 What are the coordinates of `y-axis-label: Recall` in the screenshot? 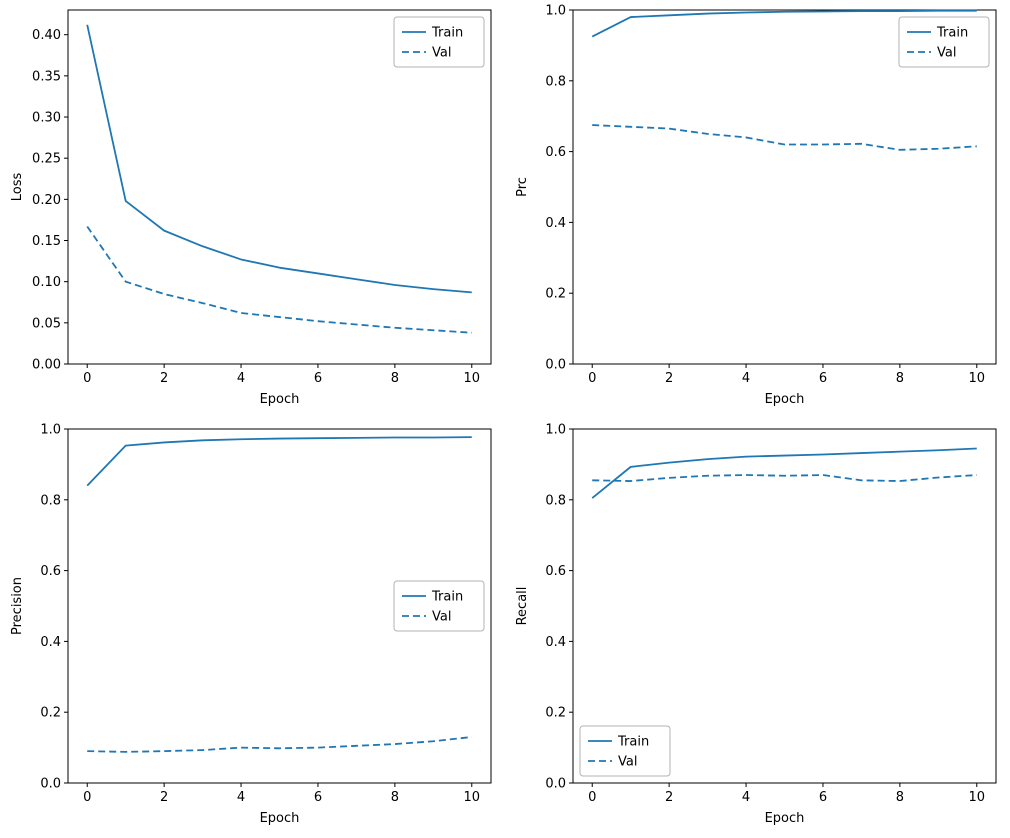 It's located at (522, 606).